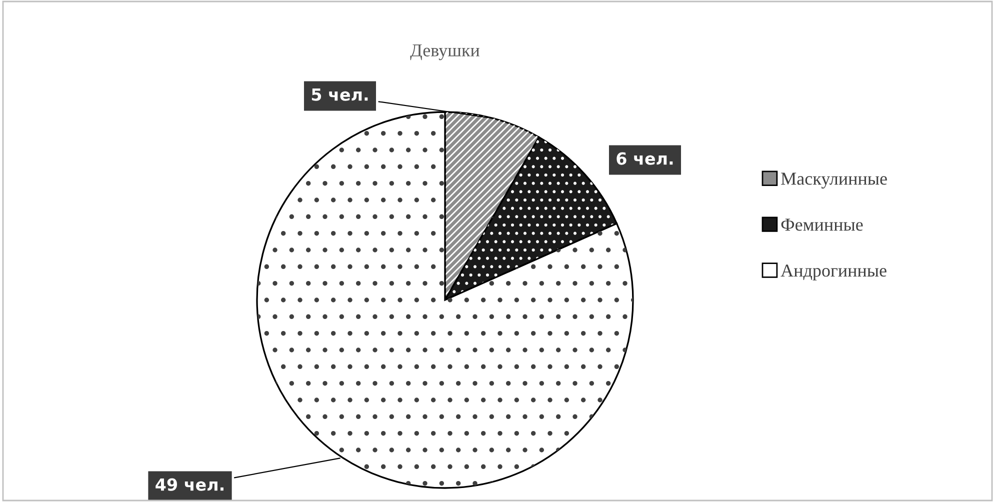  Describe the element at coordinates (822, 224) in the screenshot. I see `legend-label: Феминные` at that location.